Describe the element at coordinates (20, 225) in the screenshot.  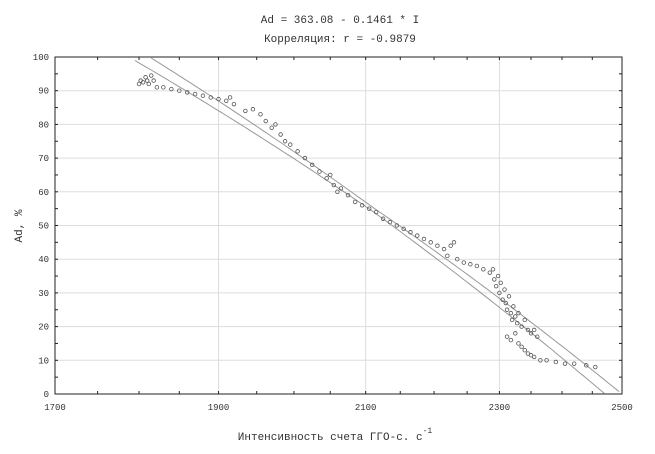
I see `y-axis-label: Ad, %` at that location.